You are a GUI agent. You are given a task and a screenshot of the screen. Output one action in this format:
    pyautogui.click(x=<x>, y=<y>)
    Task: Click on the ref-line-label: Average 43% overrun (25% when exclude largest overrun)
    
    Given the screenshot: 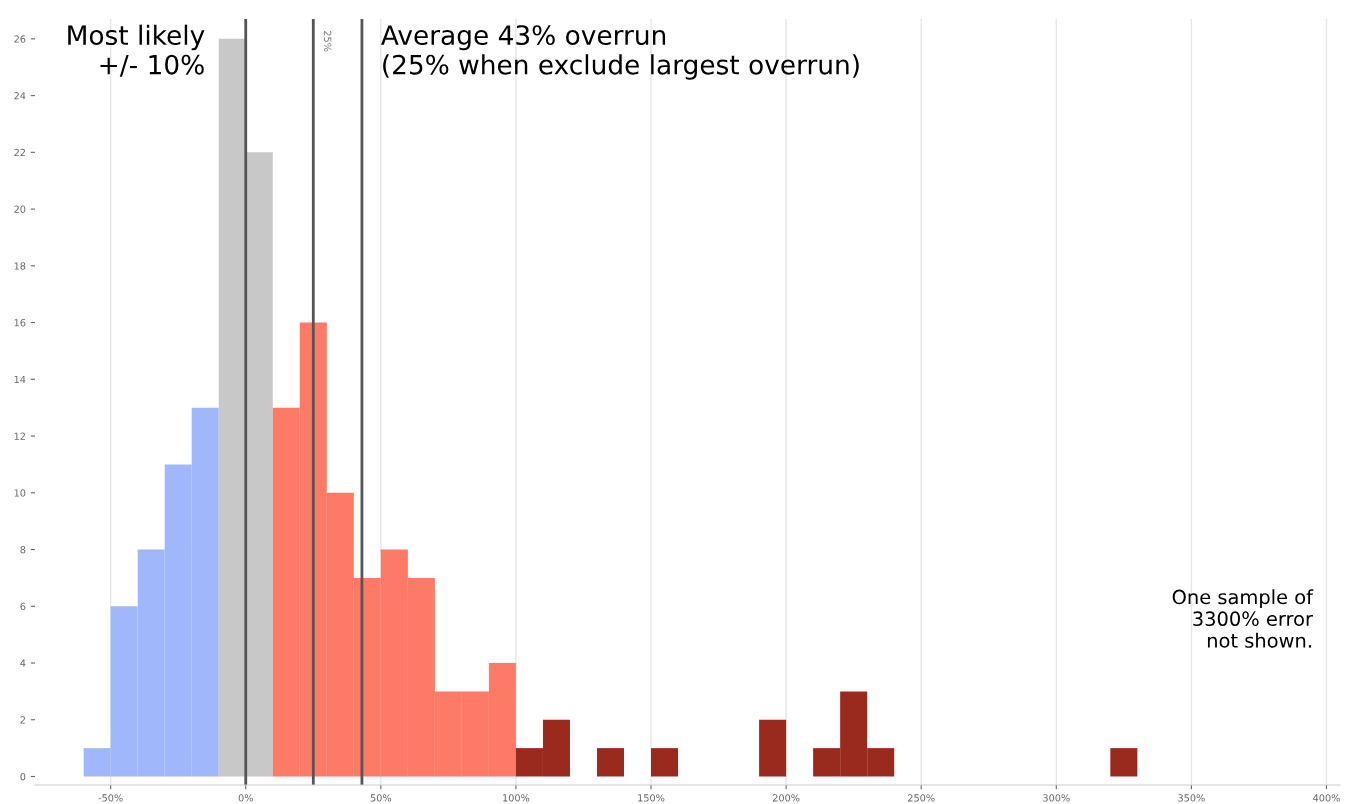 What is the action you would take?
    pyautogui.click(x=620, y=52)
    